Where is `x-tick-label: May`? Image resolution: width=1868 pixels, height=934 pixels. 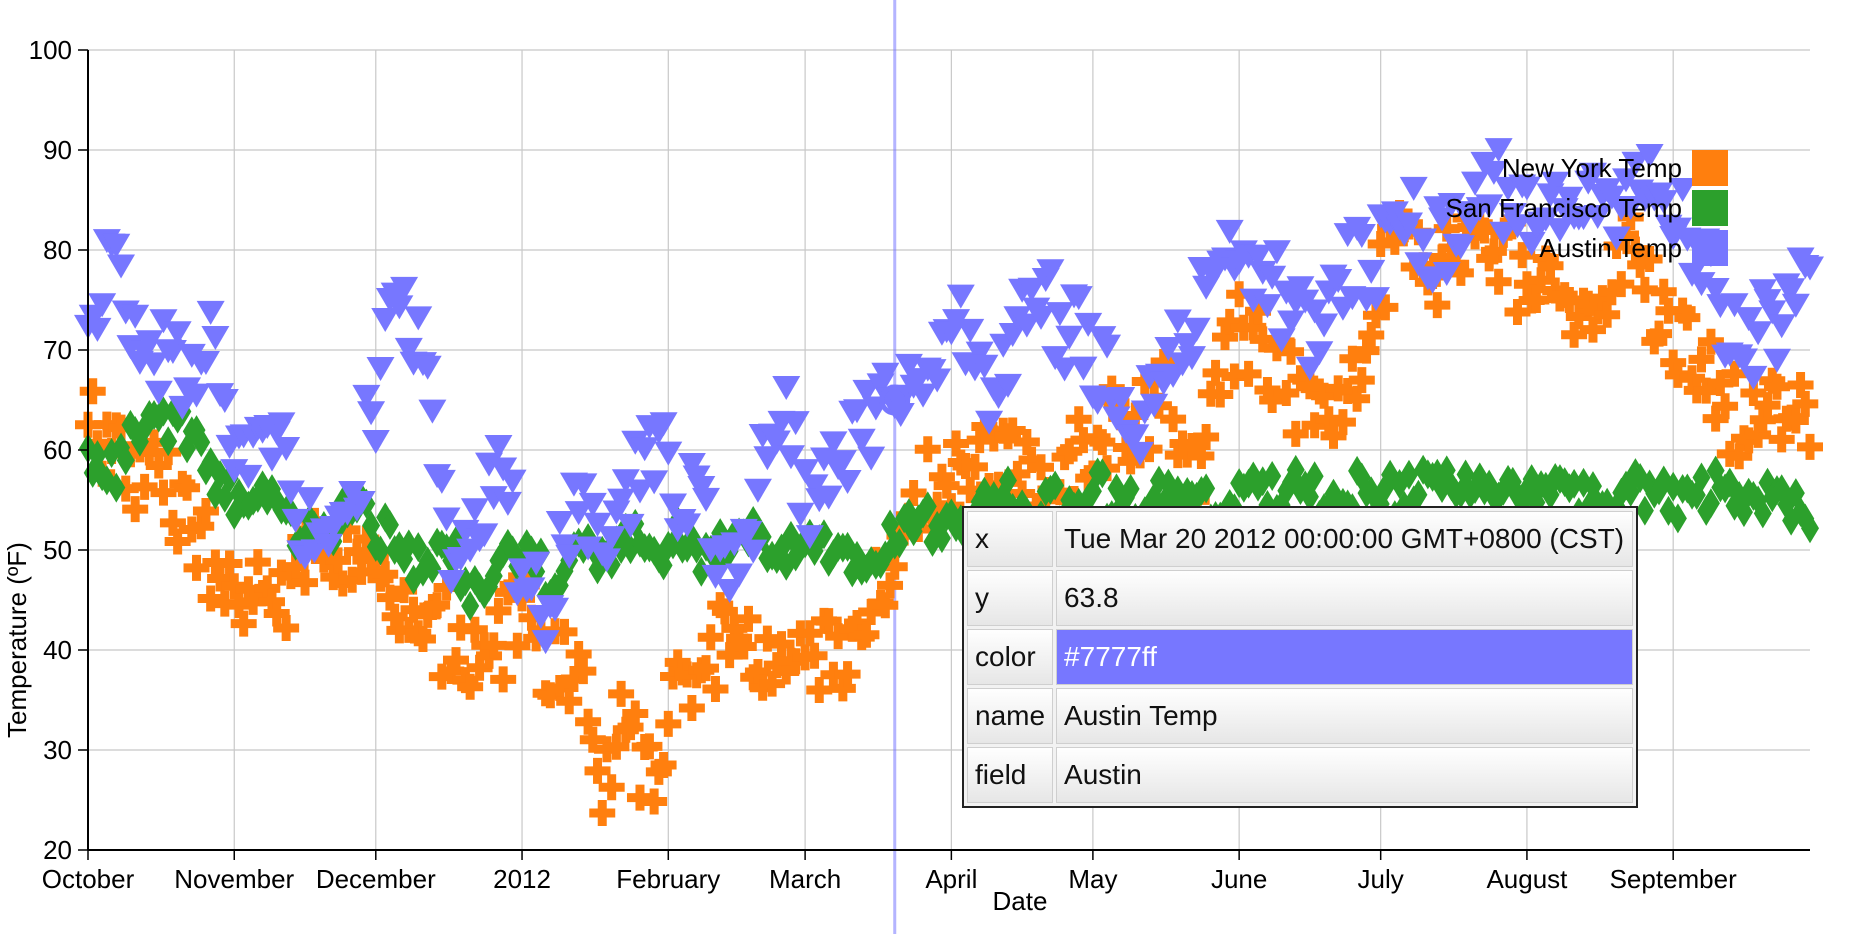 x-tick-label: May is located at coordinates (1092, 879).